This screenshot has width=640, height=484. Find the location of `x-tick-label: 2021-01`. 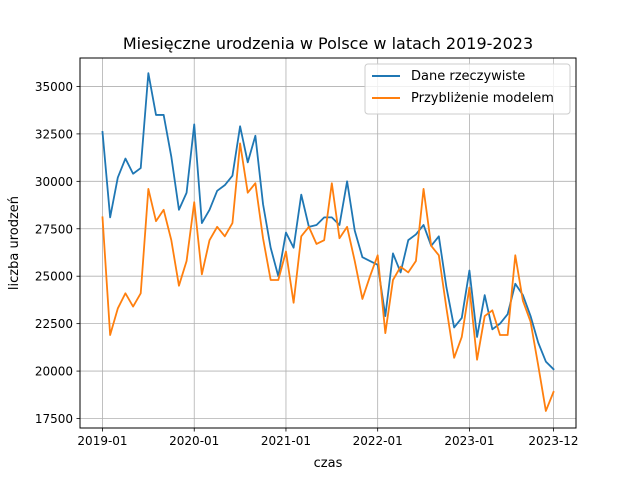

x-tick-label: 2021-01 is located at coordinates (286, 441).